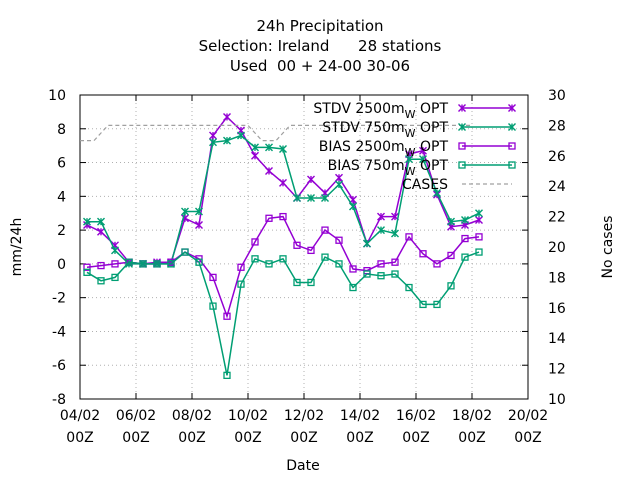 Image resolution: width=640 pixels, height=480 pixels. I want to click on y2-tick-label: 18, so click(557, 278).